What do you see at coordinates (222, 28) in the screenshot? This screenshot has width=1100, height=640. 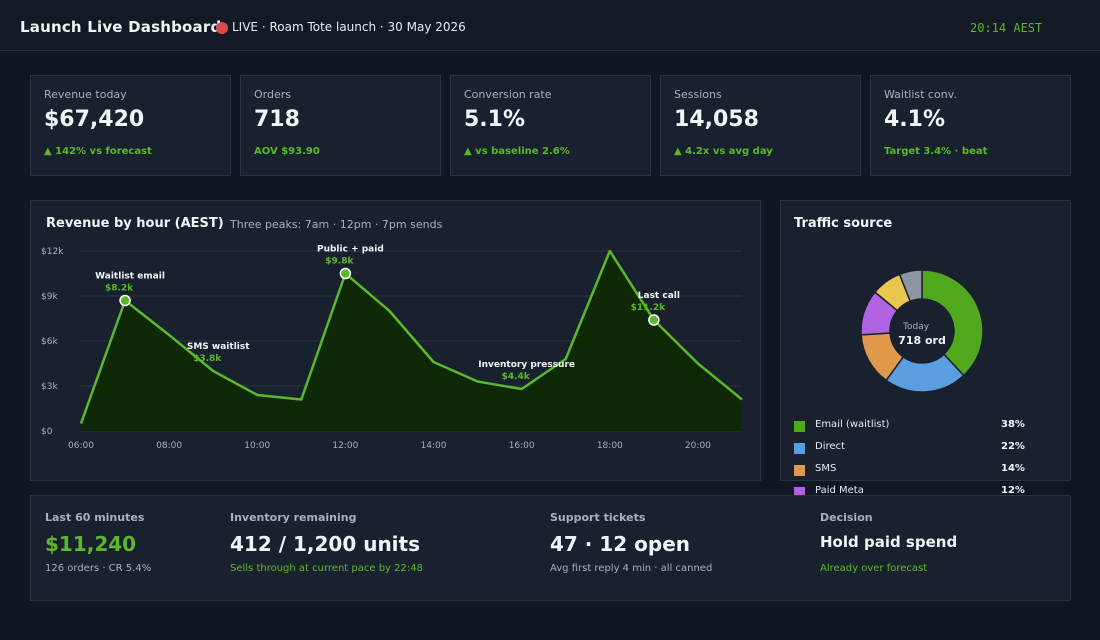 I see `live-indicator-icon` at bounding box center [222, 28].